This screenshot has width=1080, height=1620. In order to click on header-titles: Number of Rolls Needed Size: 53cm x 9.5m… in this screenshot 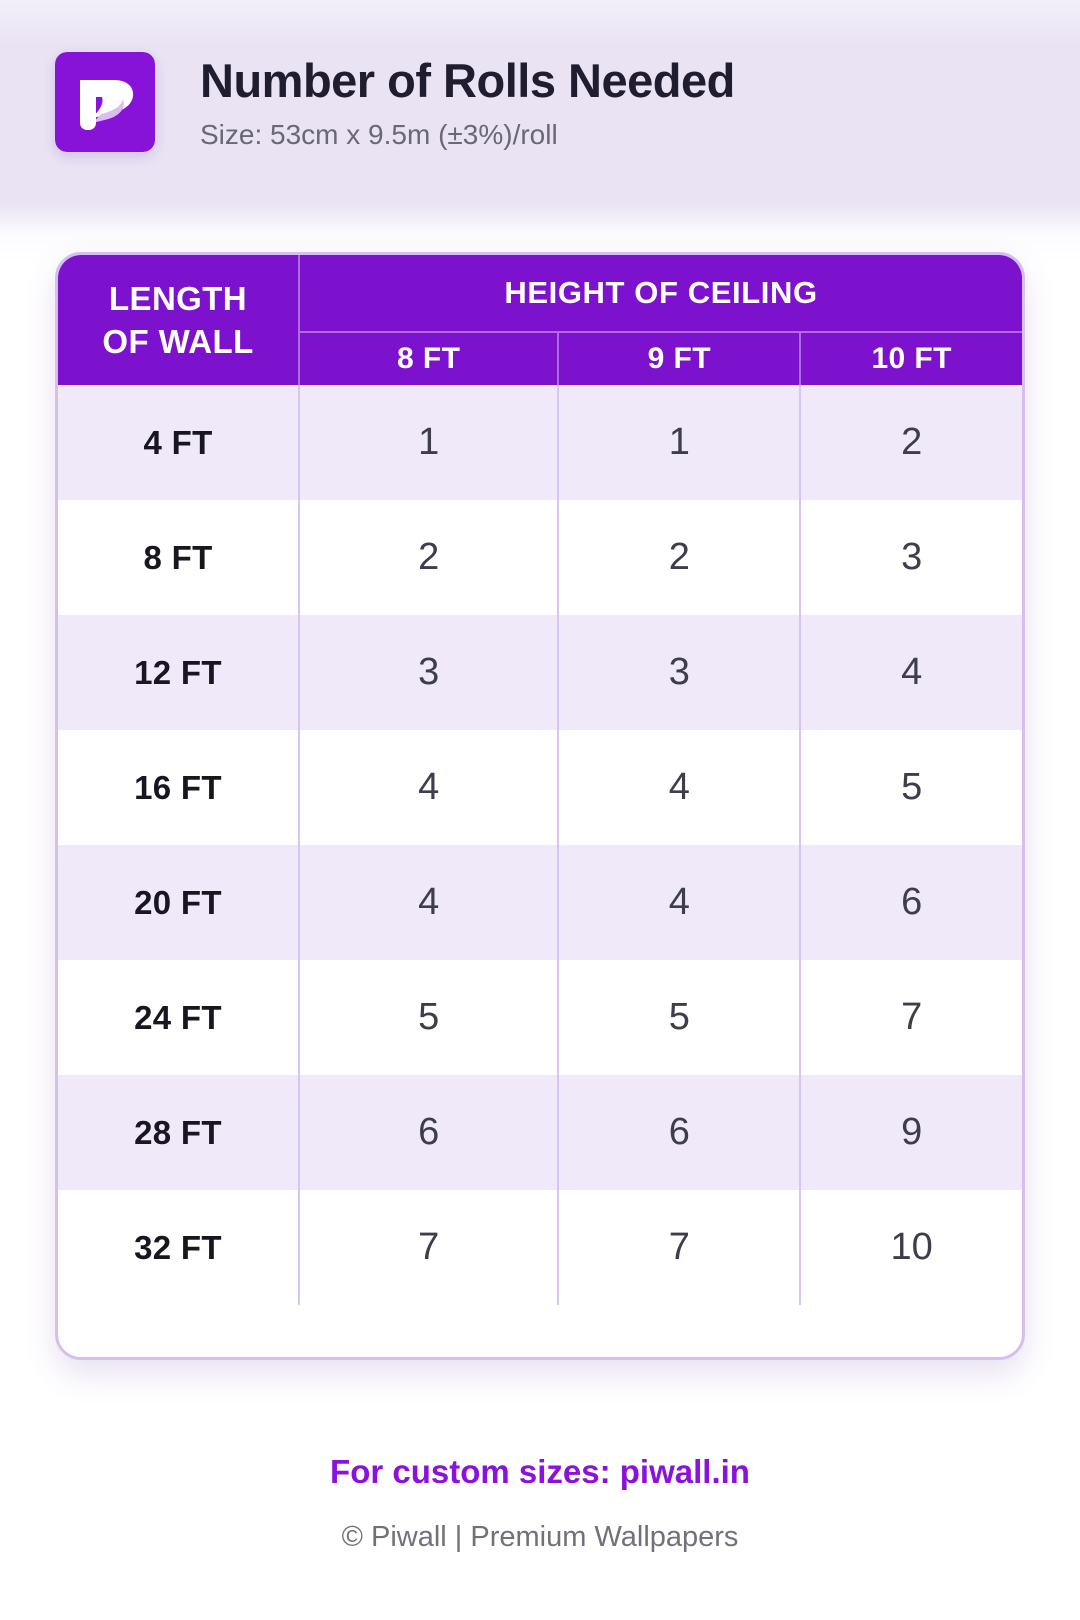, I will do `click(467, 102)`.